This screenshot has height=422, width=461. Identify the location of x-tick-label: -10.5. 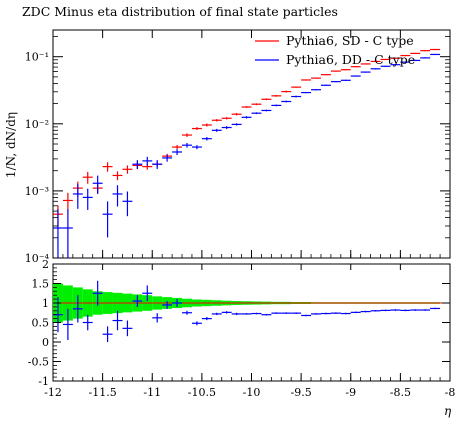
(202, 392).